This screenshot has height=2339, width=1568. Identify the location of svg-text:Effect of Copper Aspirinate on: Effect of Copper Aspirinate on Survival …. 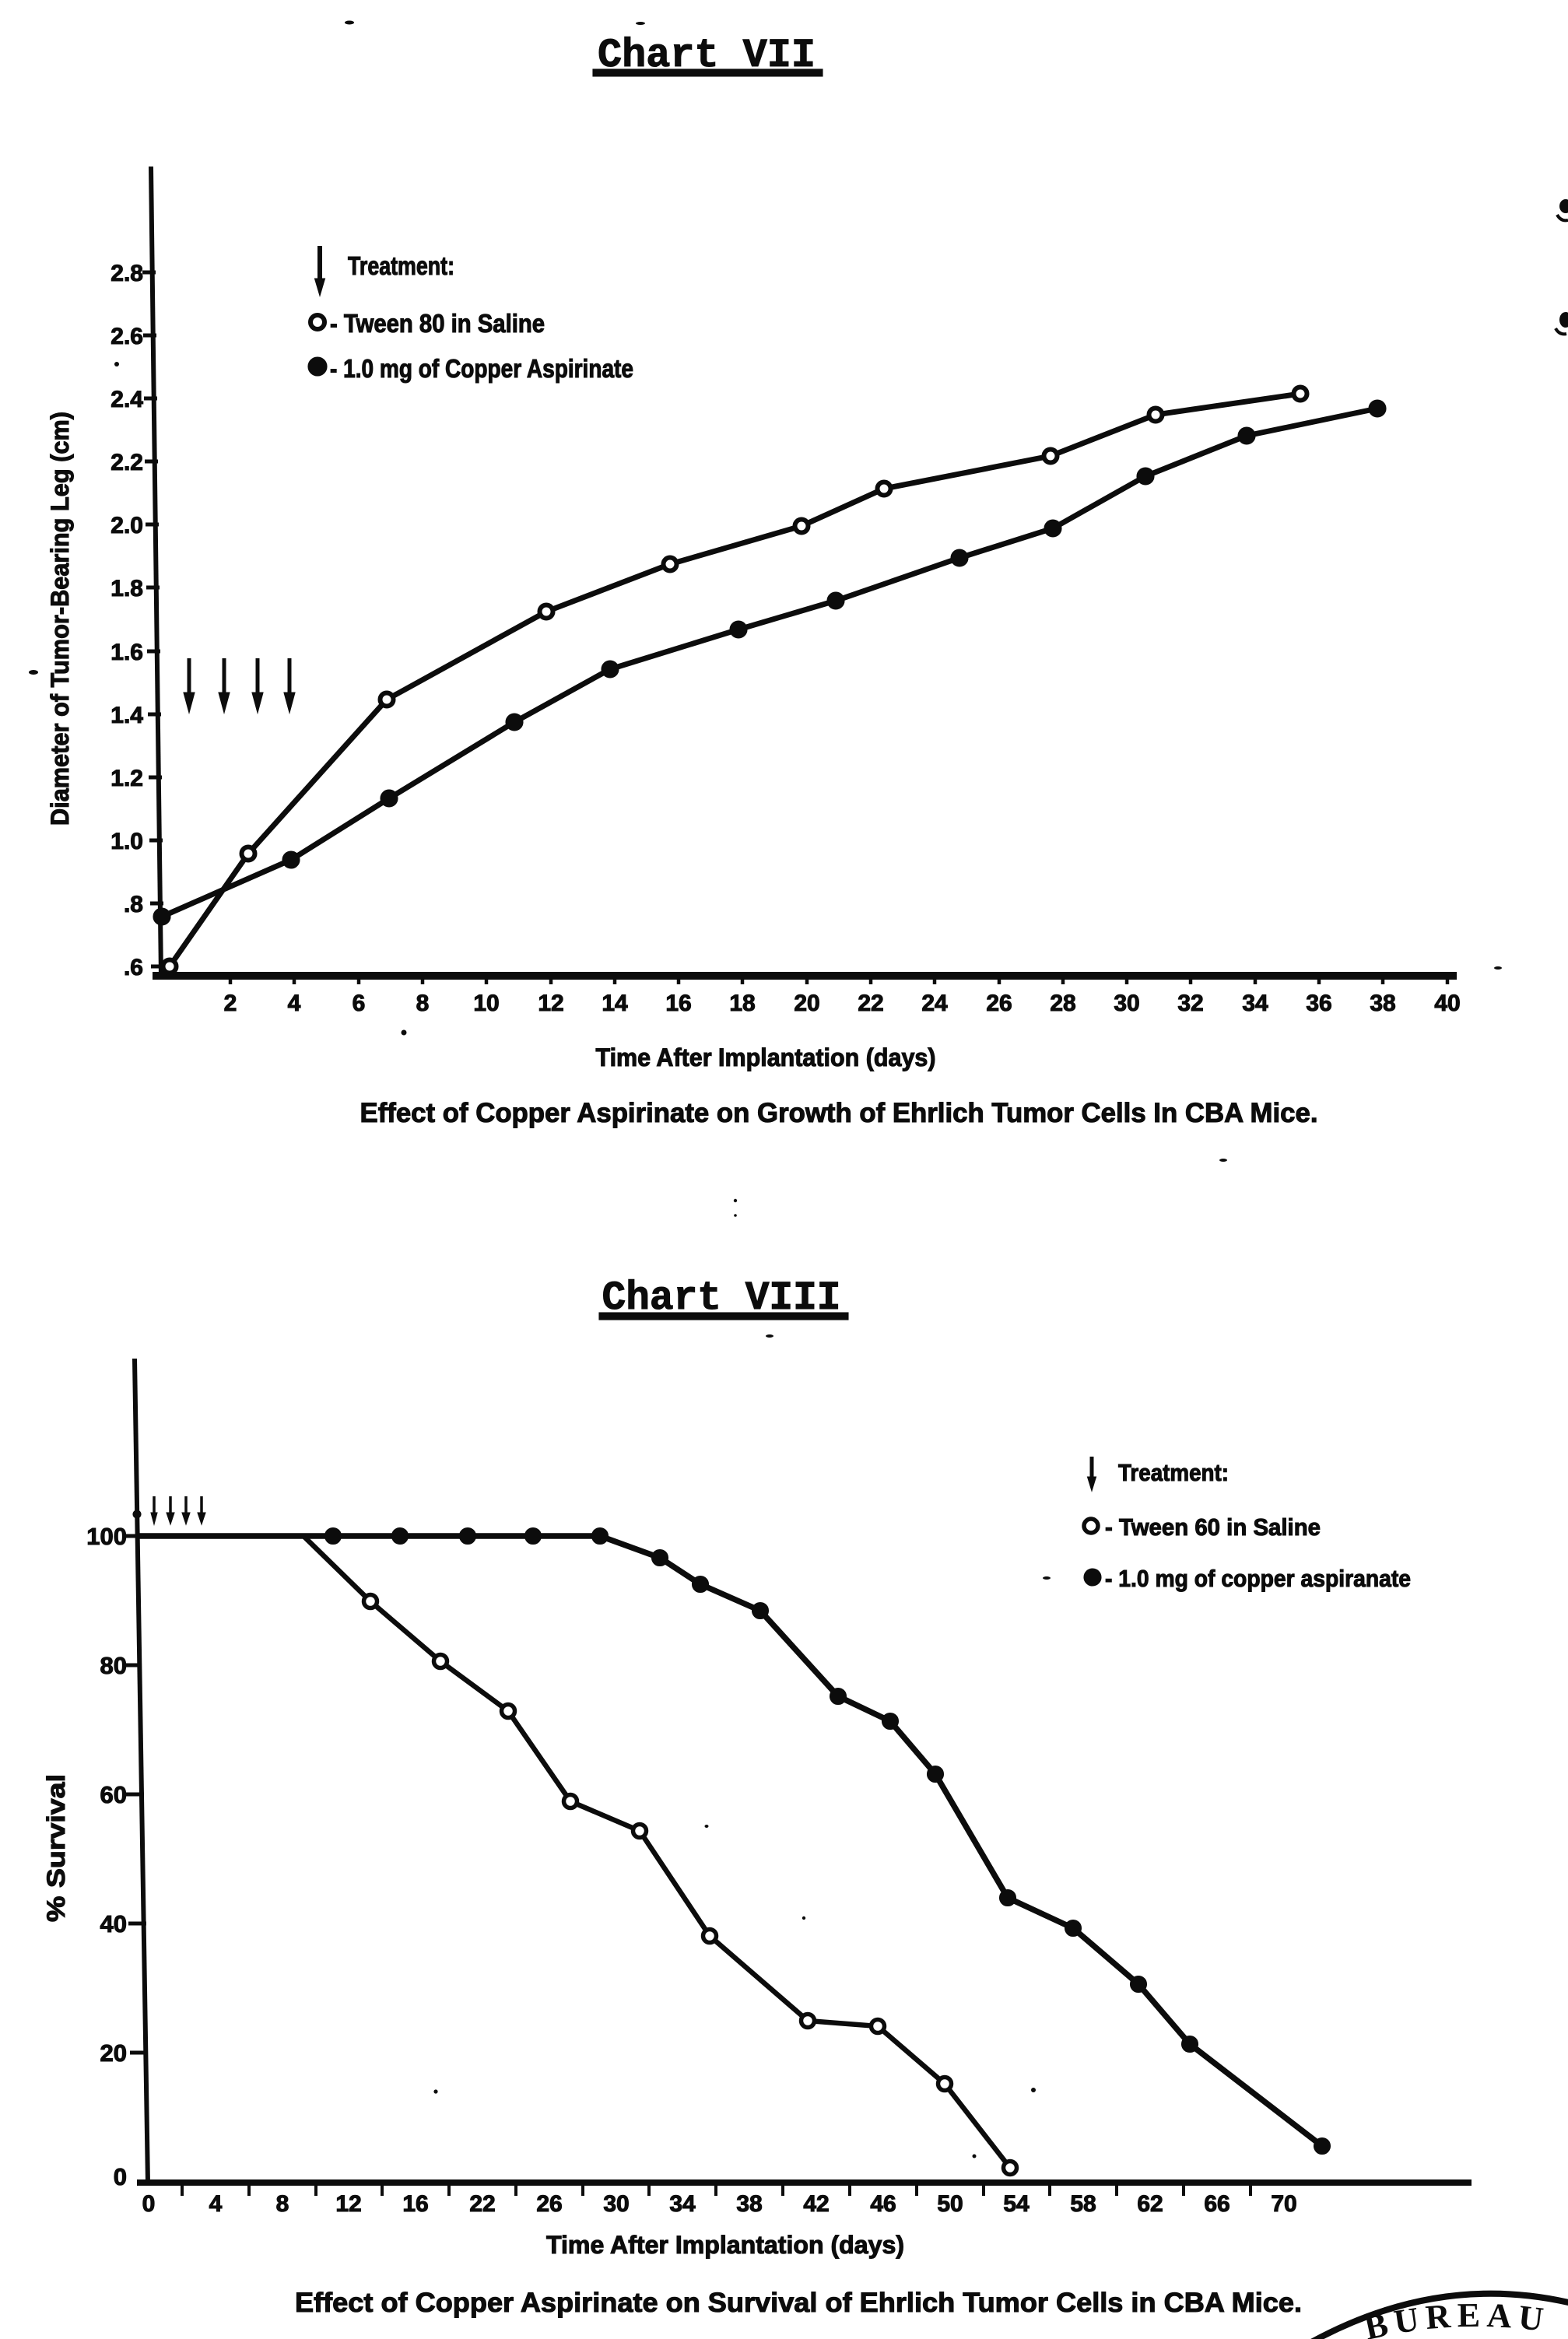
(798, 2303).